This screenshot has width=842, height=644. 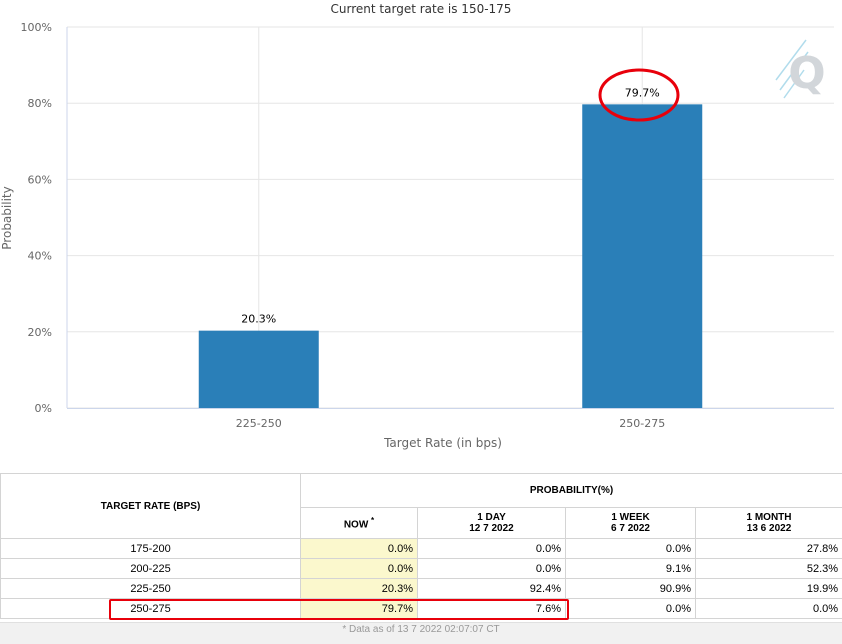 What do you see at coordinates (36, 27) in the screenshot?
I see `y-tick-label: 100%` at bounding box center [36, 27].